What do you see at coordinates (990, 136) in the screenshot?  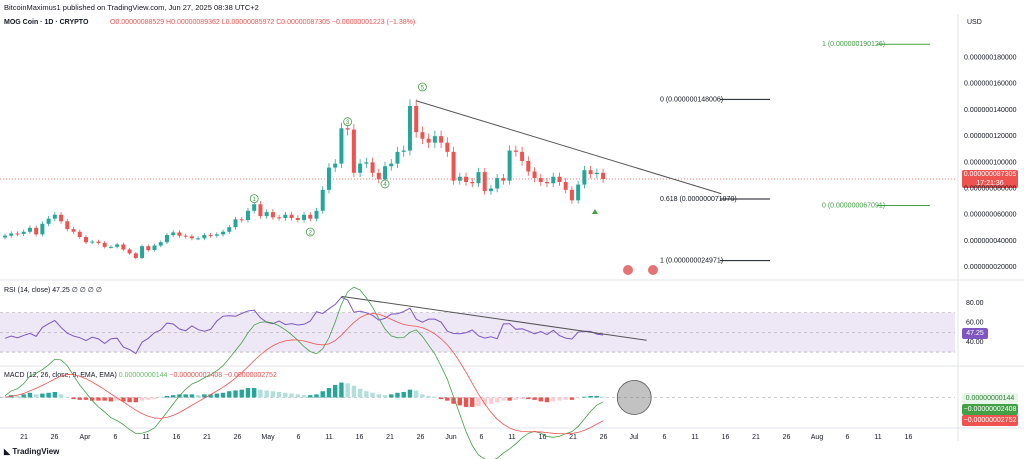 I see `y-tick-label: 0.000000120000` at bounding box center [990, 136].